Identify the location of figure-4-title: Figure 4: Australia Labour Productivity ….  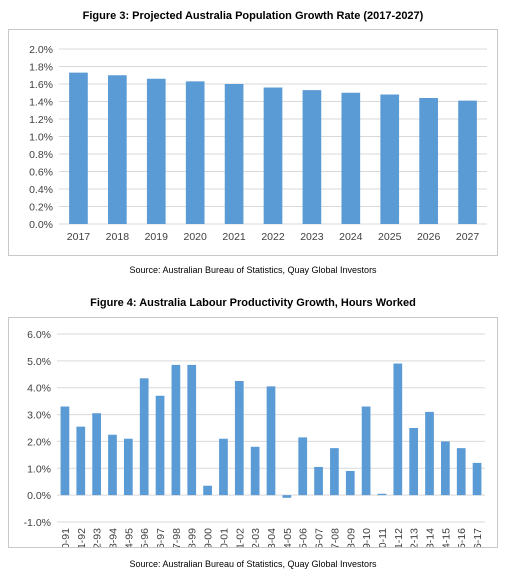
(253, 303).